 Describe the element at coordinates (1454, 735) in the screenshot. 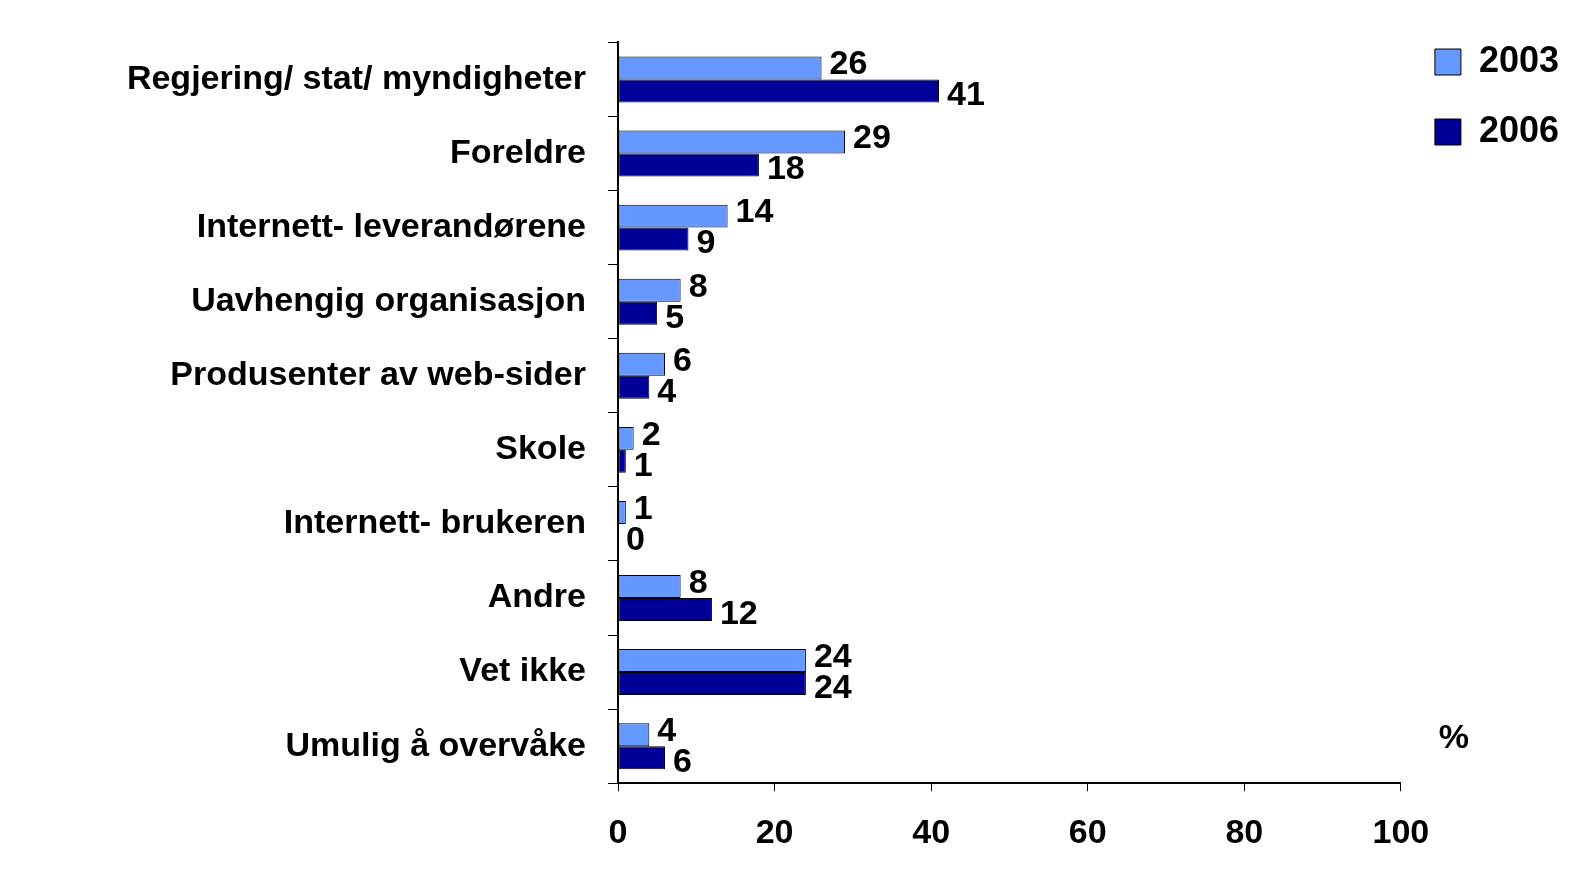

I see `x-axis-title: %` at that location.